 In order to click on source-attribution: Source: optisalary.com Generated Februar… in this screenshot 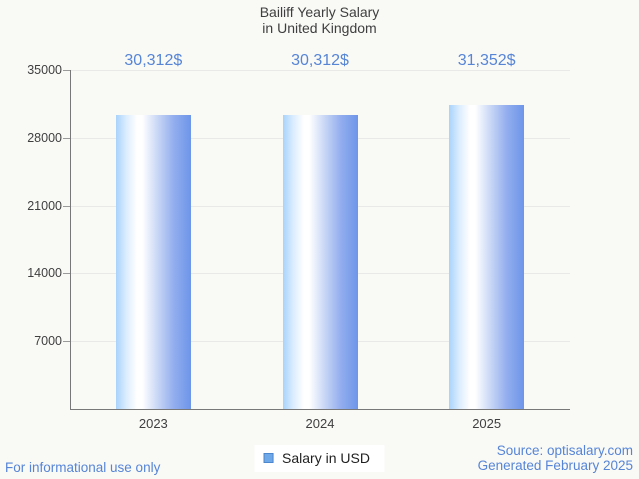, I will do `click(555, 458)`.